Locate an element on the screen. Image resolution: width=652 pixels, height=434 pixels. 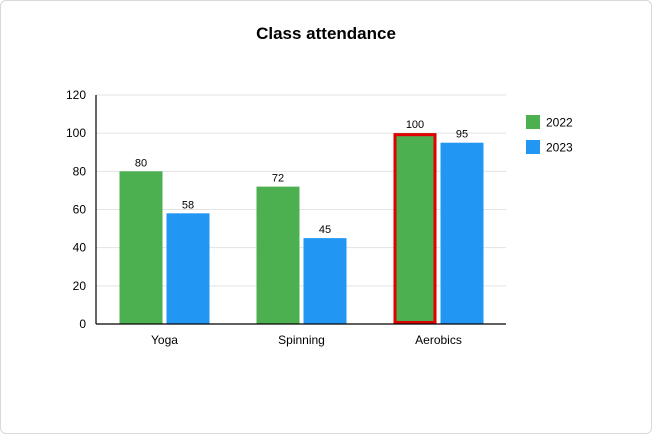
bar-aerobics-2023 is located at coordinates (462, 233).